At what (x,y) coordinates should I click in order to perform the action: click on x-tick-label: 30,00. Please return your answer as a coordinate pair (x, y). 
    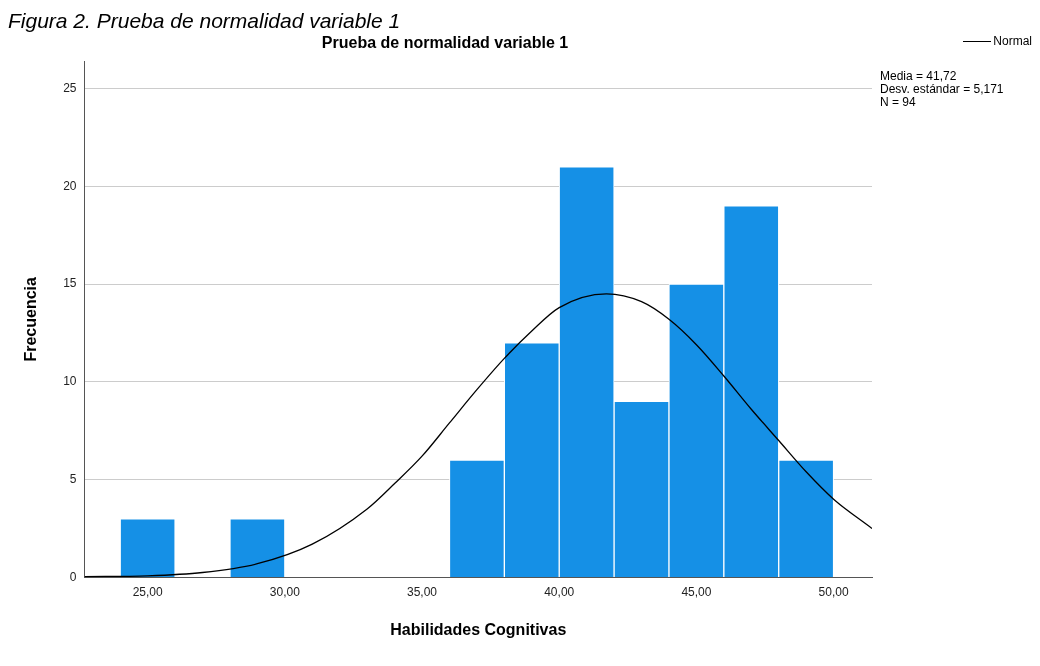
    Looking at the image, I should click on (285, 591).